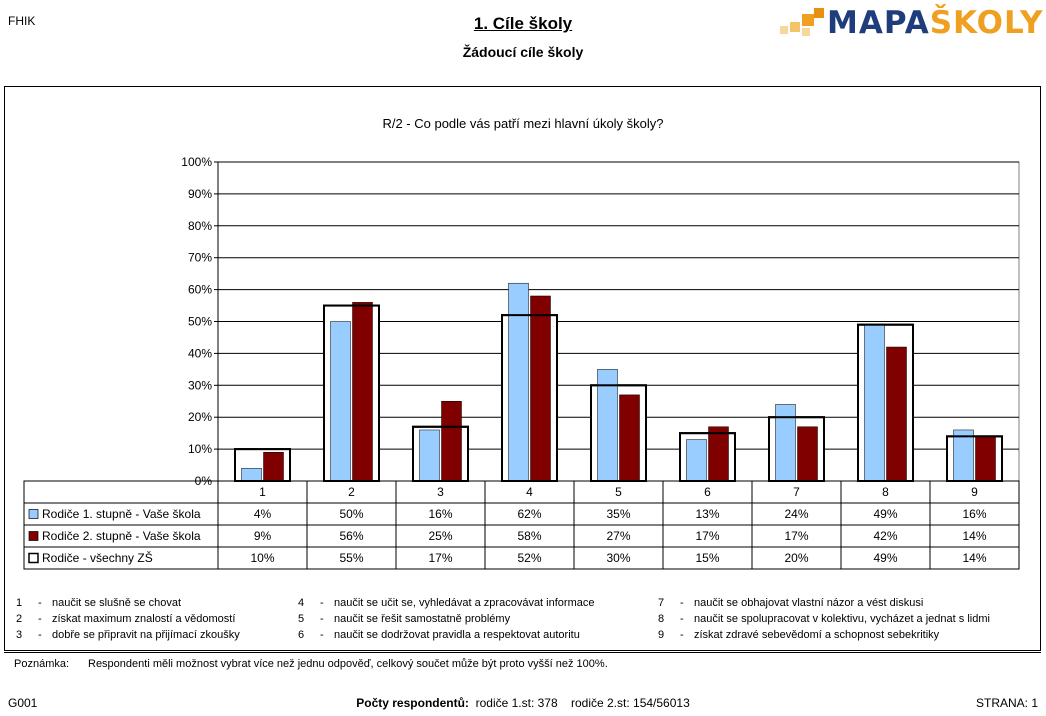  I want to click on data-label: 10%, so click(262, 558).